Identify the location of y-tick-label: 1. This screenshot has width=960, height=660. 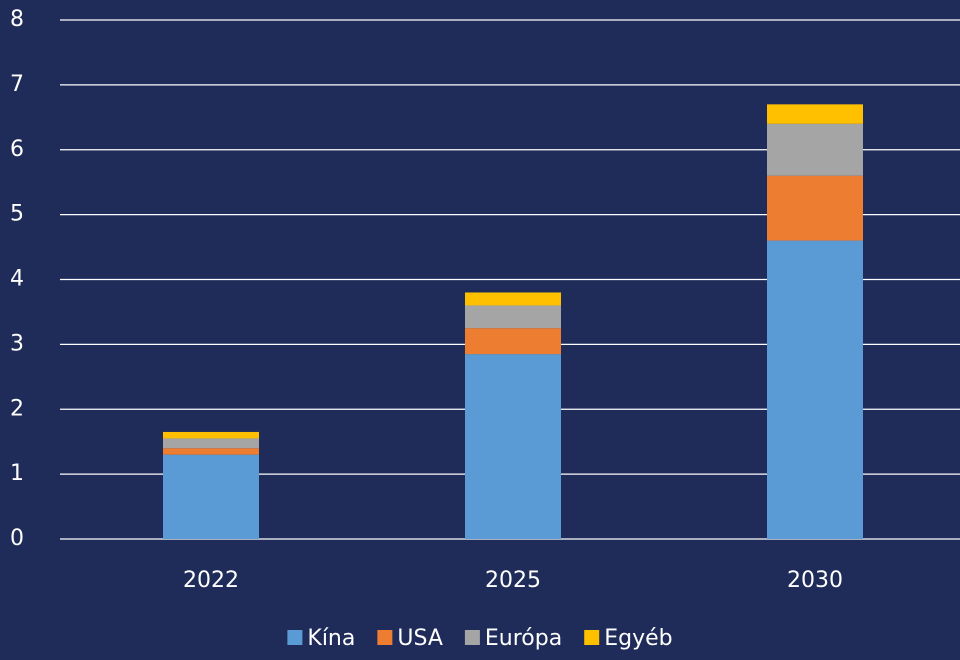
(17, 473).